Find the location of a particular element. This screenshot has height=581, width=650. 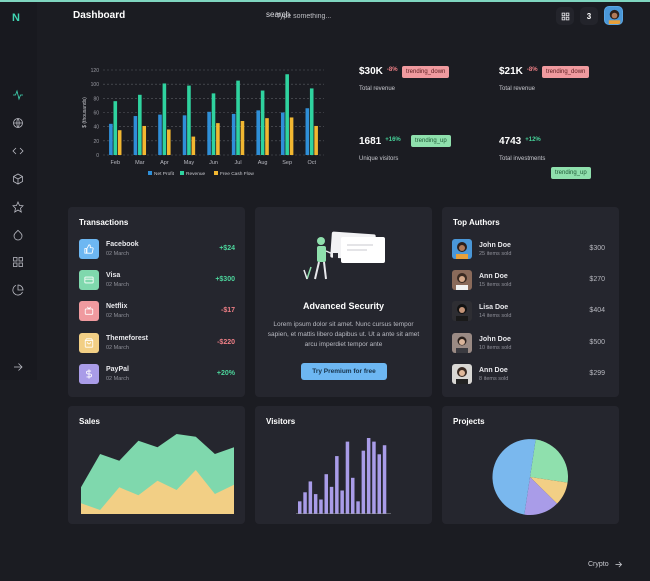

x-tick-label: Aug is located at coordinates (263, 163).